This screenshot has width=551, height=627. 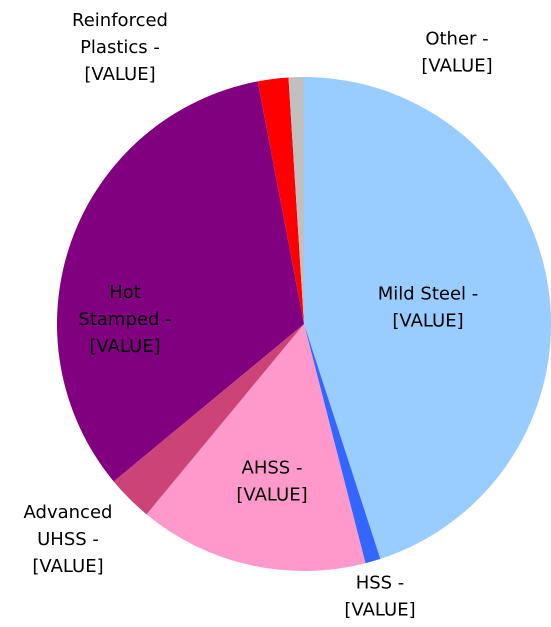 What do you see at coordinates (272, 468) in the screenshot?
I see `data-label: AHSS -` at bounding box center [272, 468].